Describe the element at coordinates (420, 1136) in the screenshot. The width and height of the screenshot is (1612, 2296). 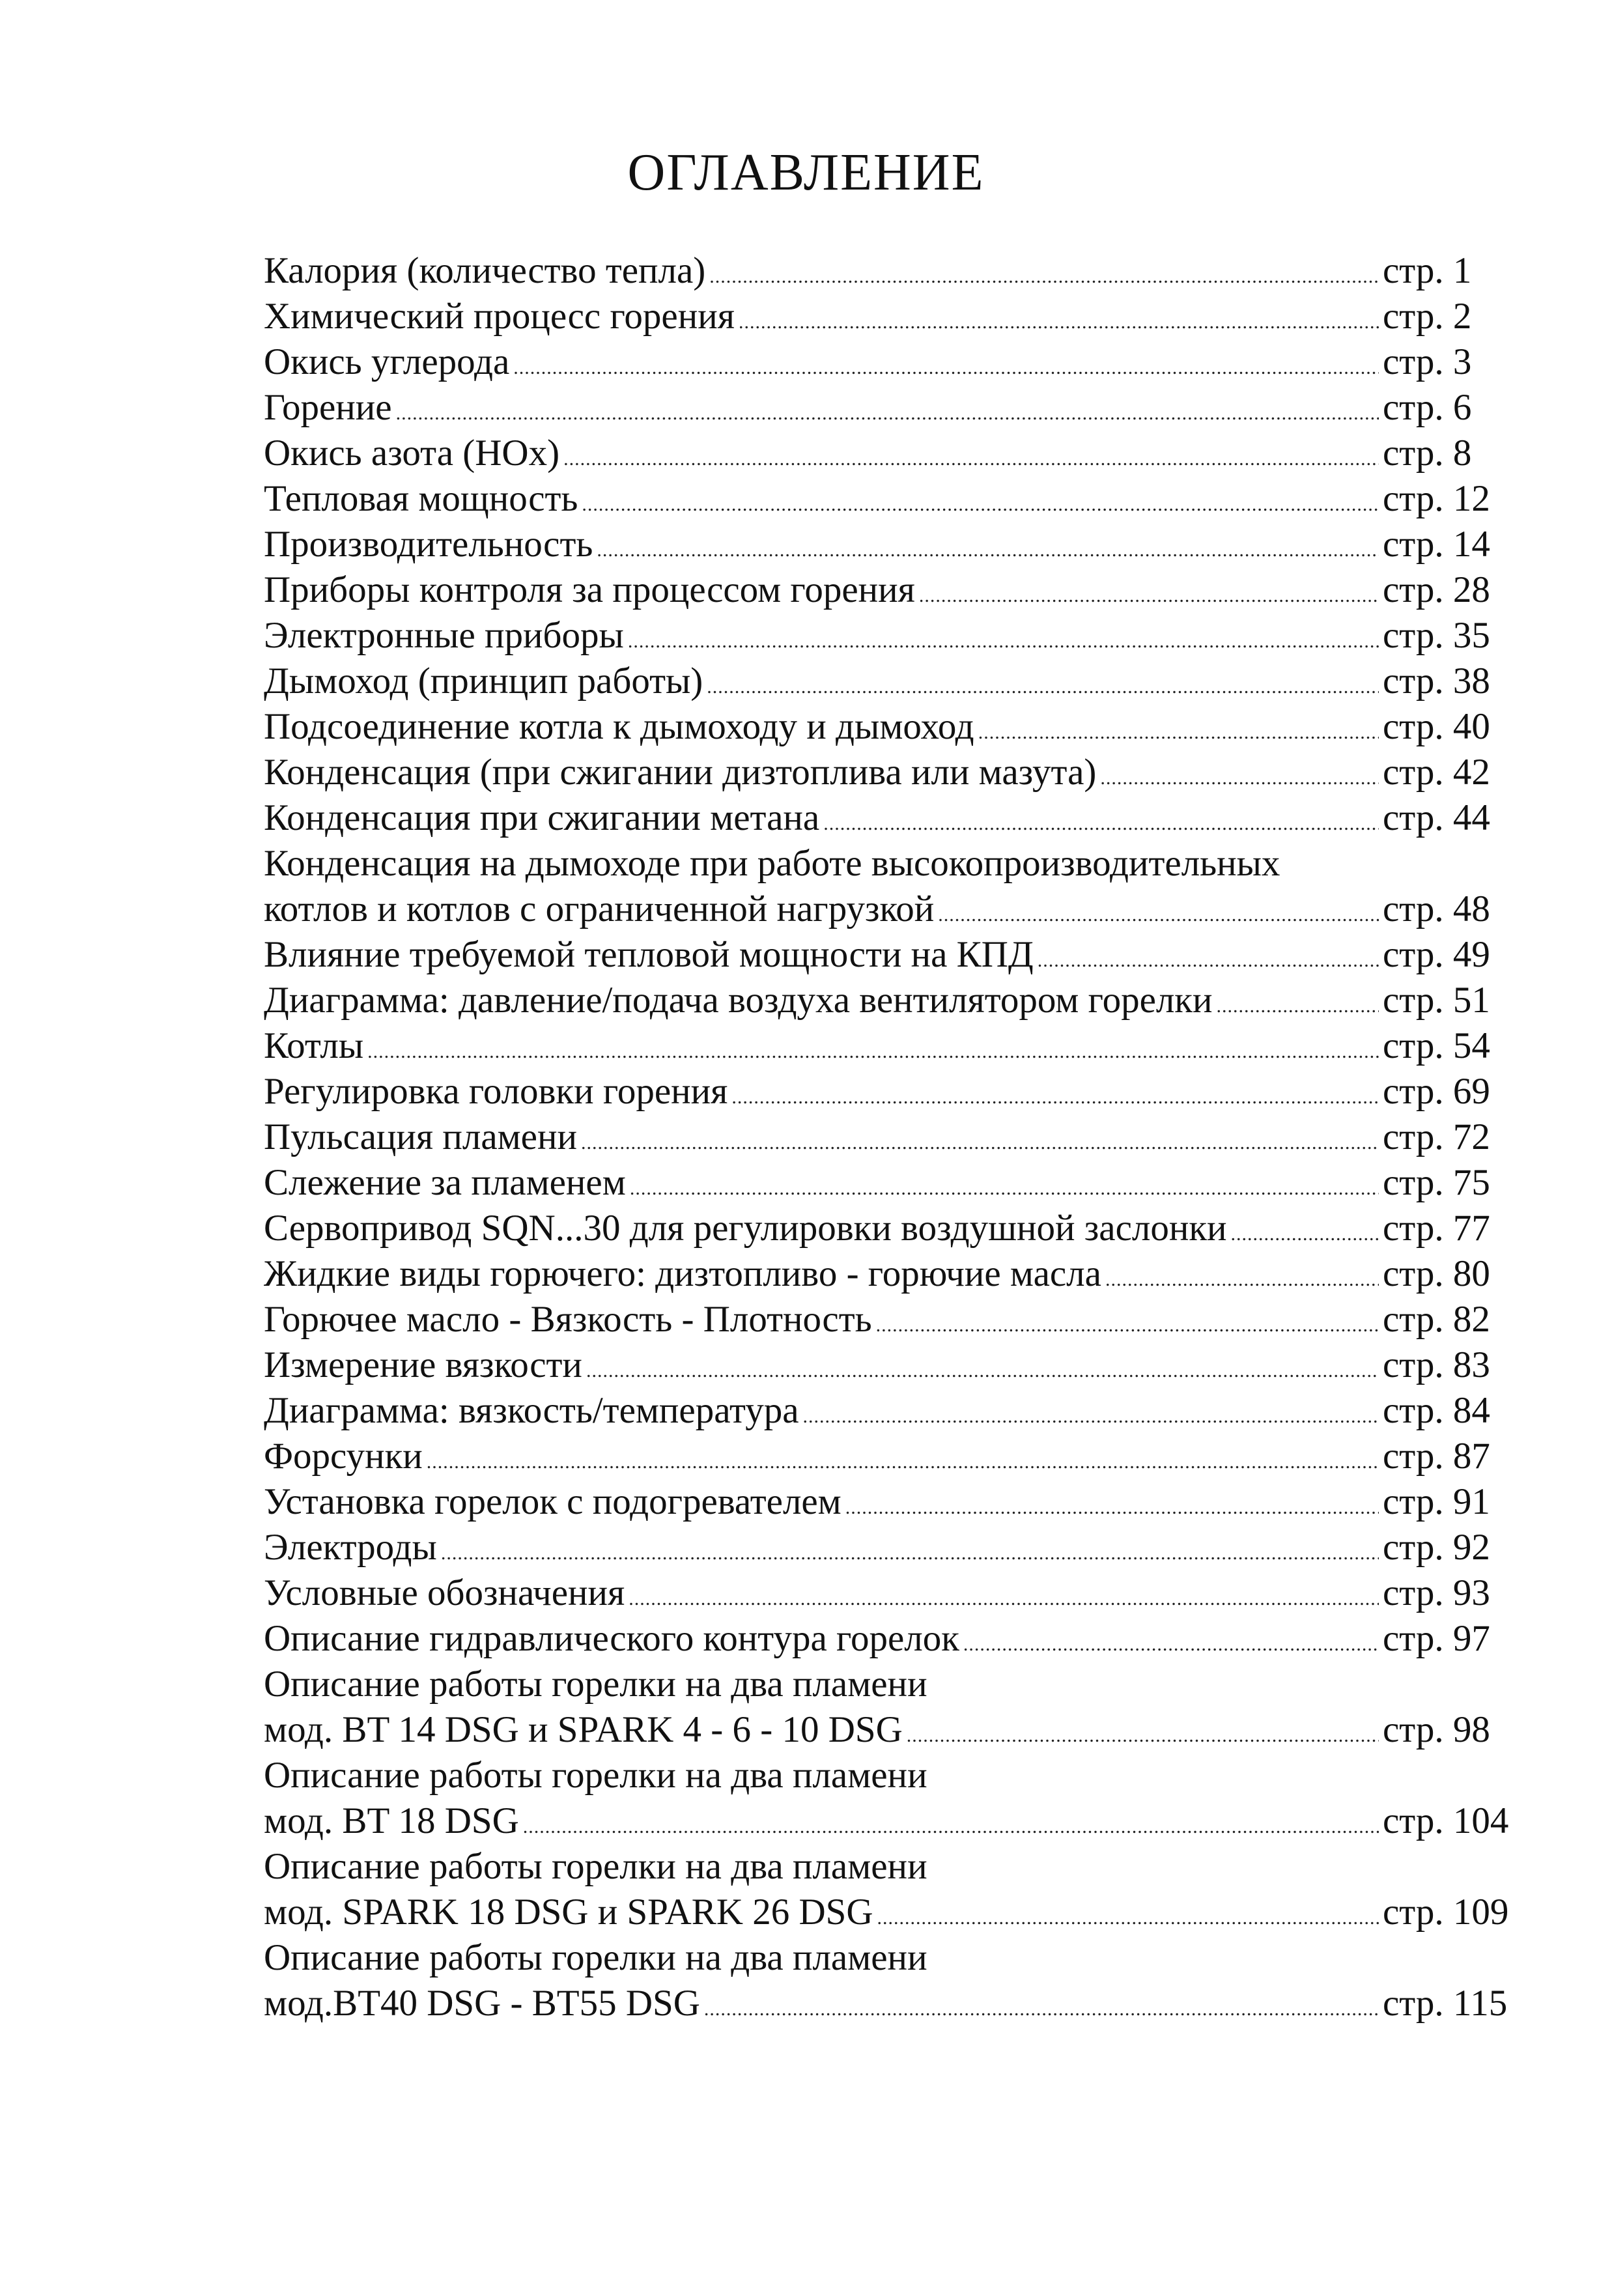
I see `toc-entry-title: Пульсация пламени` at that location.